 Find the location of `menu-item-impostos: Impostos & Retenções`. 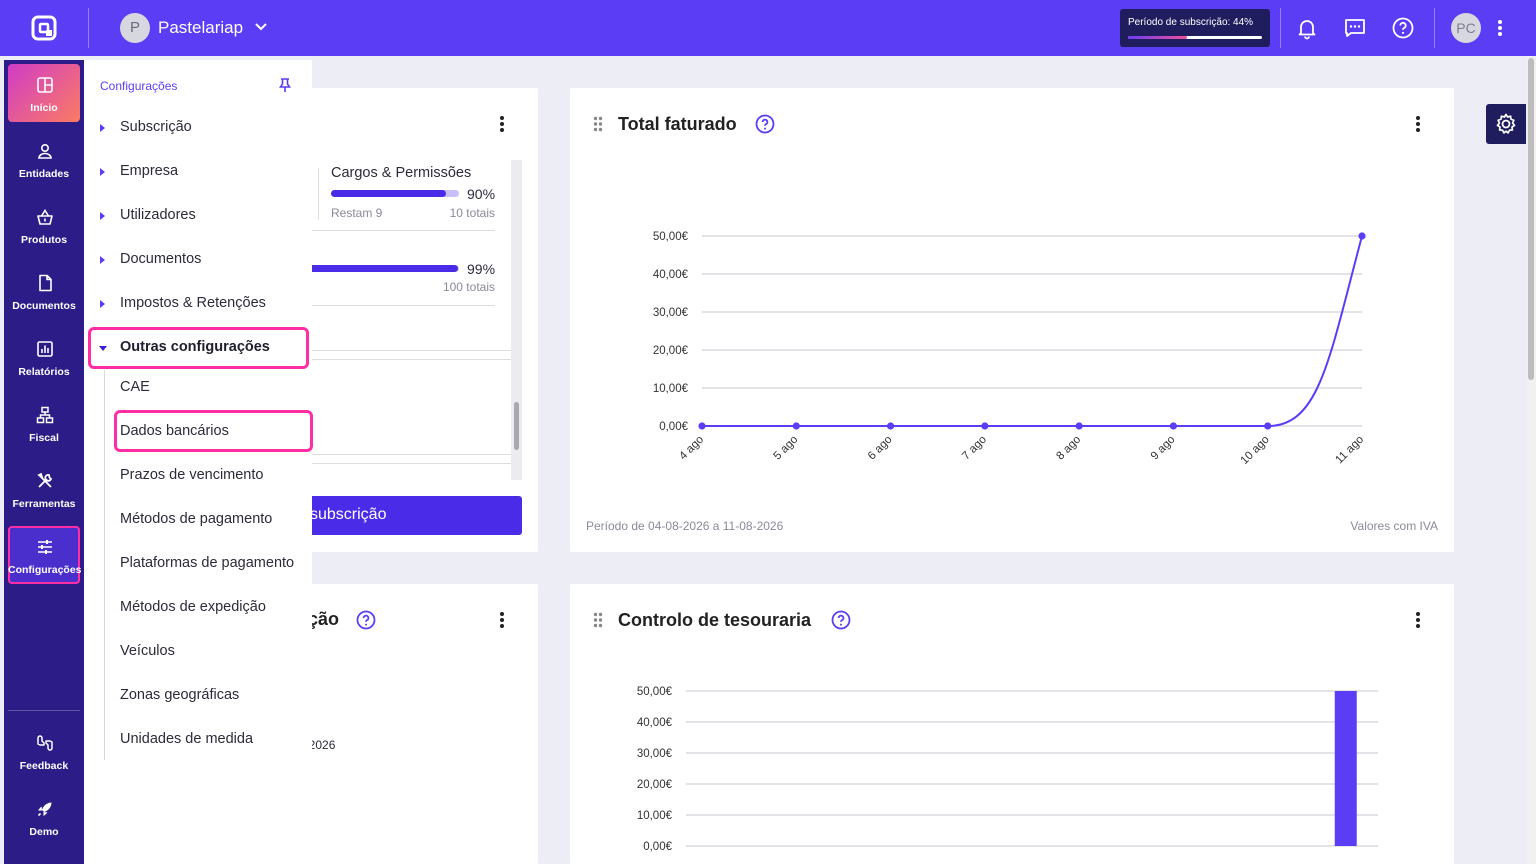

menu-item-impostos: Impostos & Retenções is located at coordinates (193, 303).